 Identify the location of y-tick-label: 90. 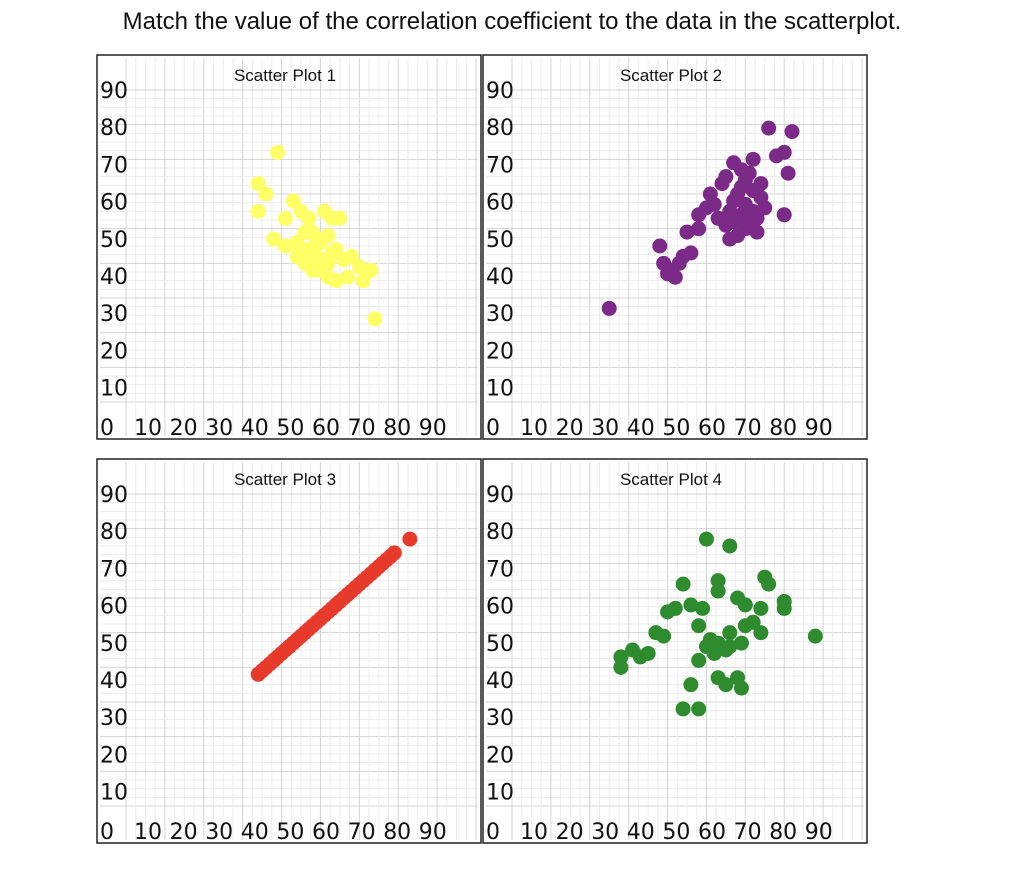
(114, 495).